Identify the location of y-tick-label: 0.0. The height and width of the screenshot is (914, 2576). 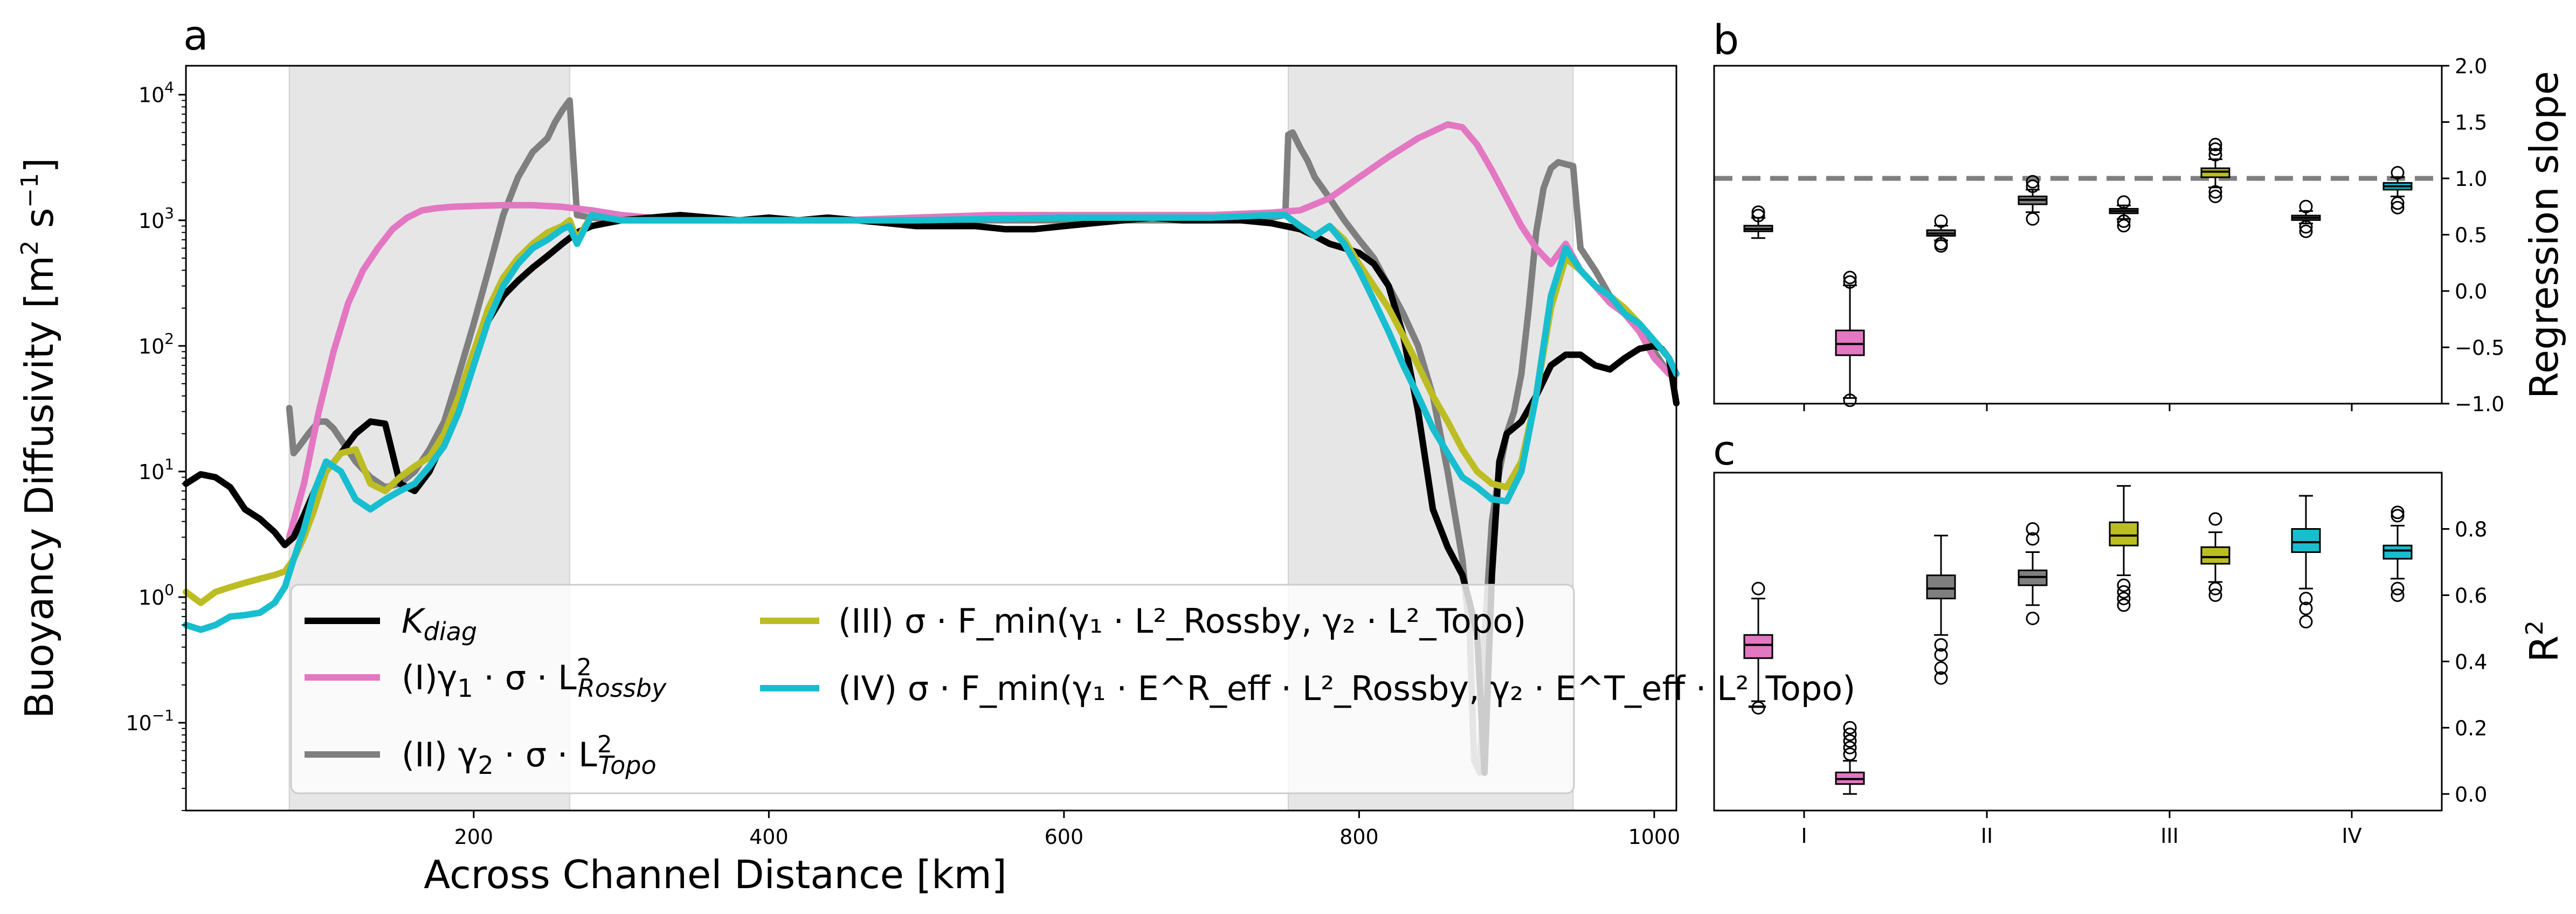
(2471, 794).